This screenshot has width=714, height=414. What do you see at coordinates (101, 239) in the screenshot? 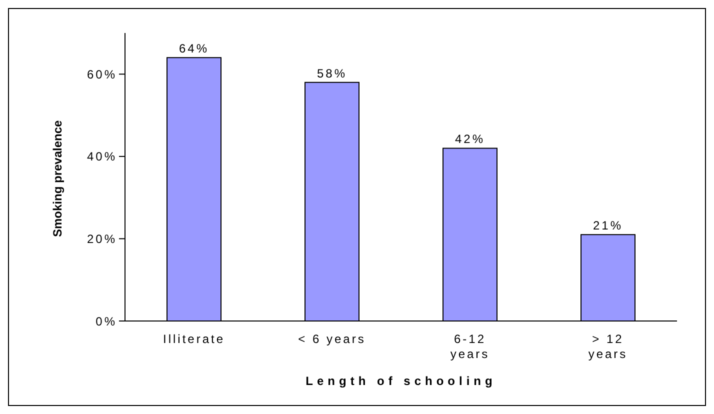
I see `y-tick-label: 20%` at bounding box center [101, 239].